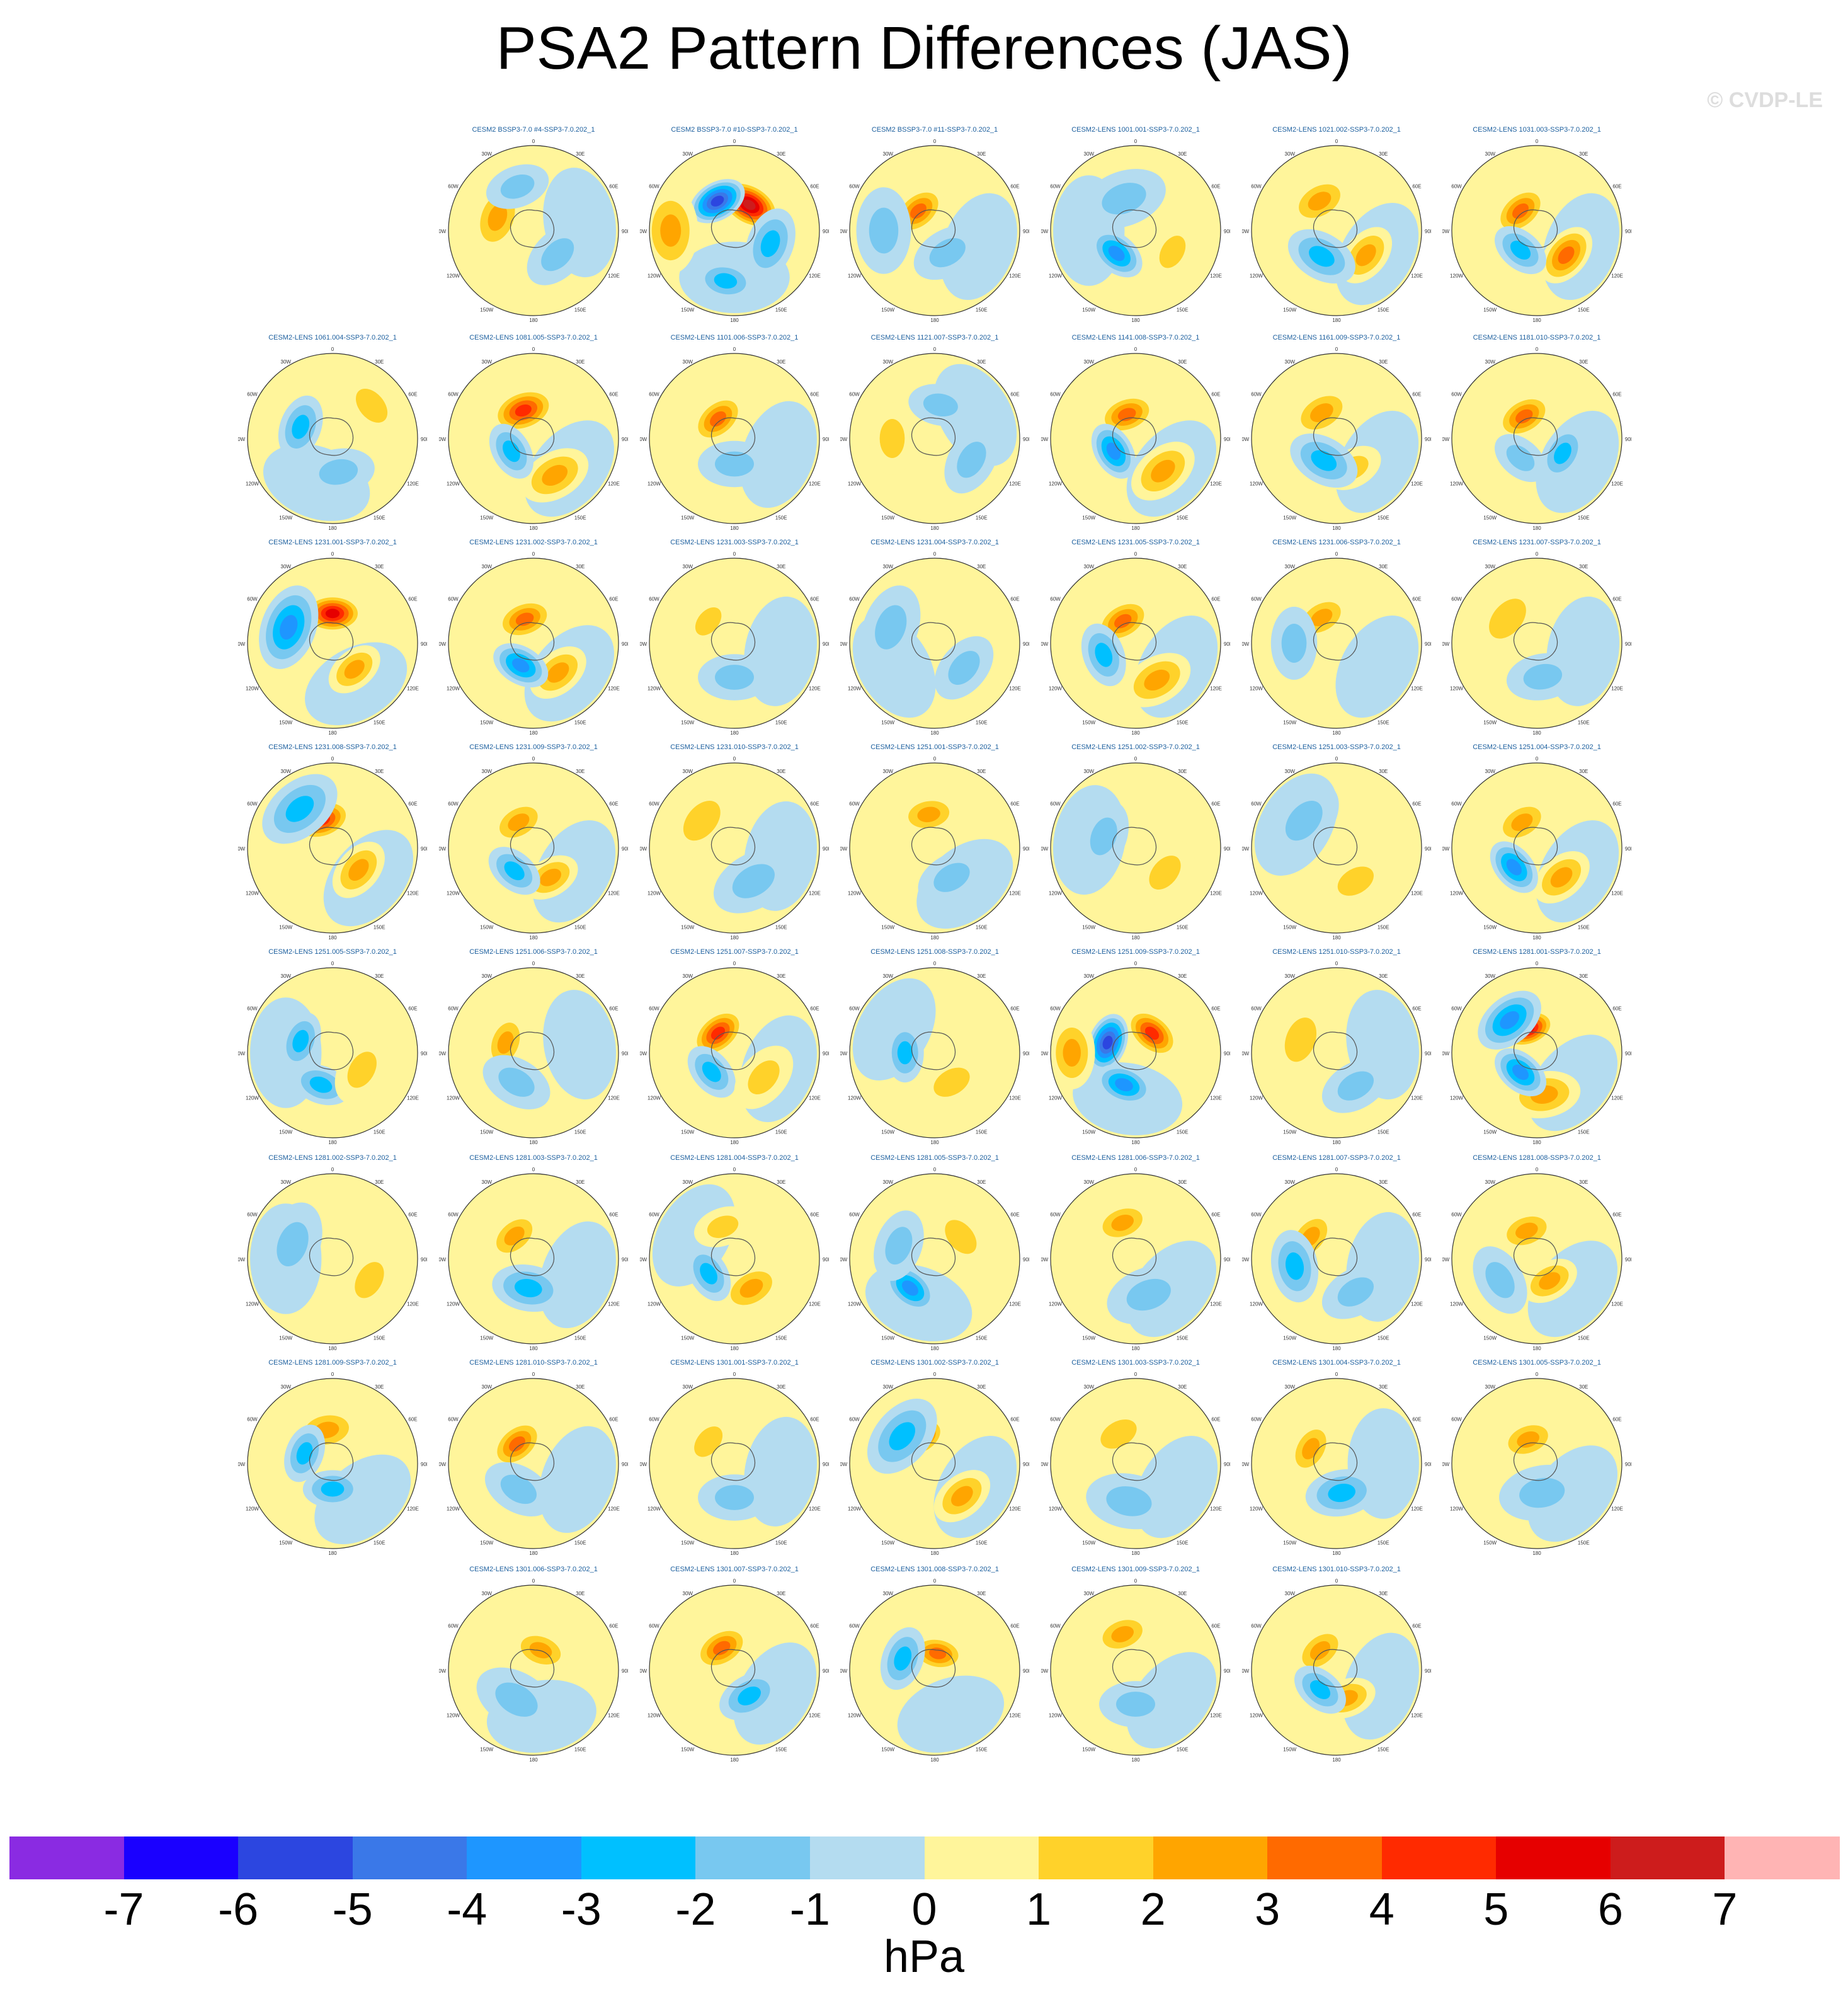  What do you see at coordinates (934, 747) in the screenshot?
I see `panel-label: CESM2-LENS 1251.001-SSP3-7.0.202_1` at bounding box center [934, 747].